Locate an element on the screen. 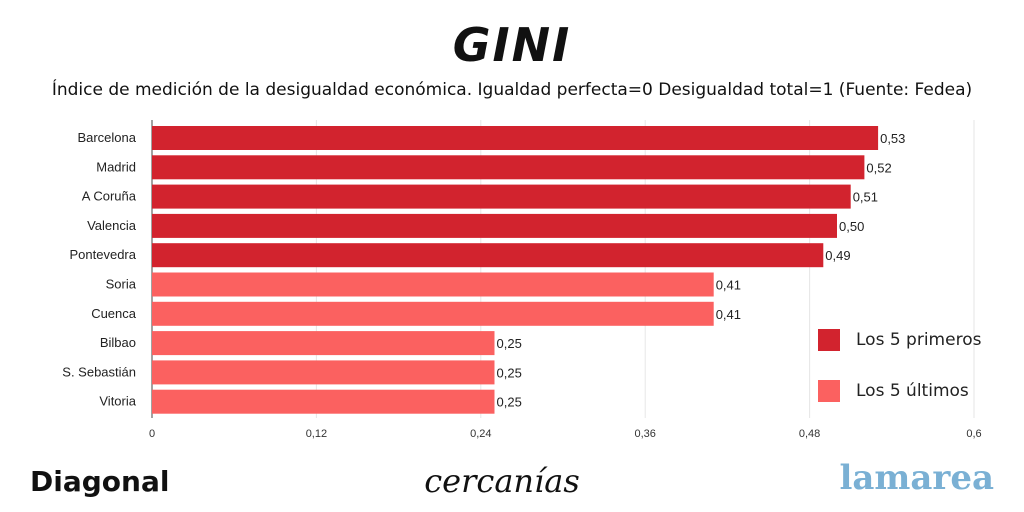 The image size is (1024, 512). x-tick-label: 0,36 is located at coordinates (644, 434).